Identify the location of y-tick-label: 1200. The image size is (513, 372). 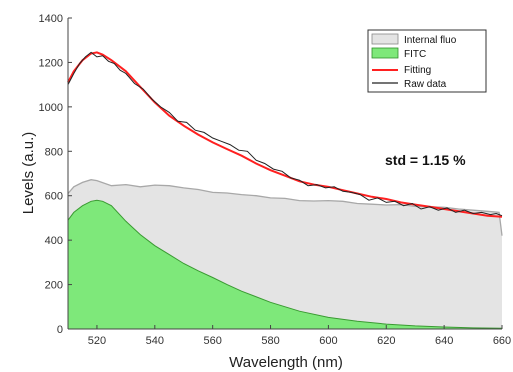
(51, 63).